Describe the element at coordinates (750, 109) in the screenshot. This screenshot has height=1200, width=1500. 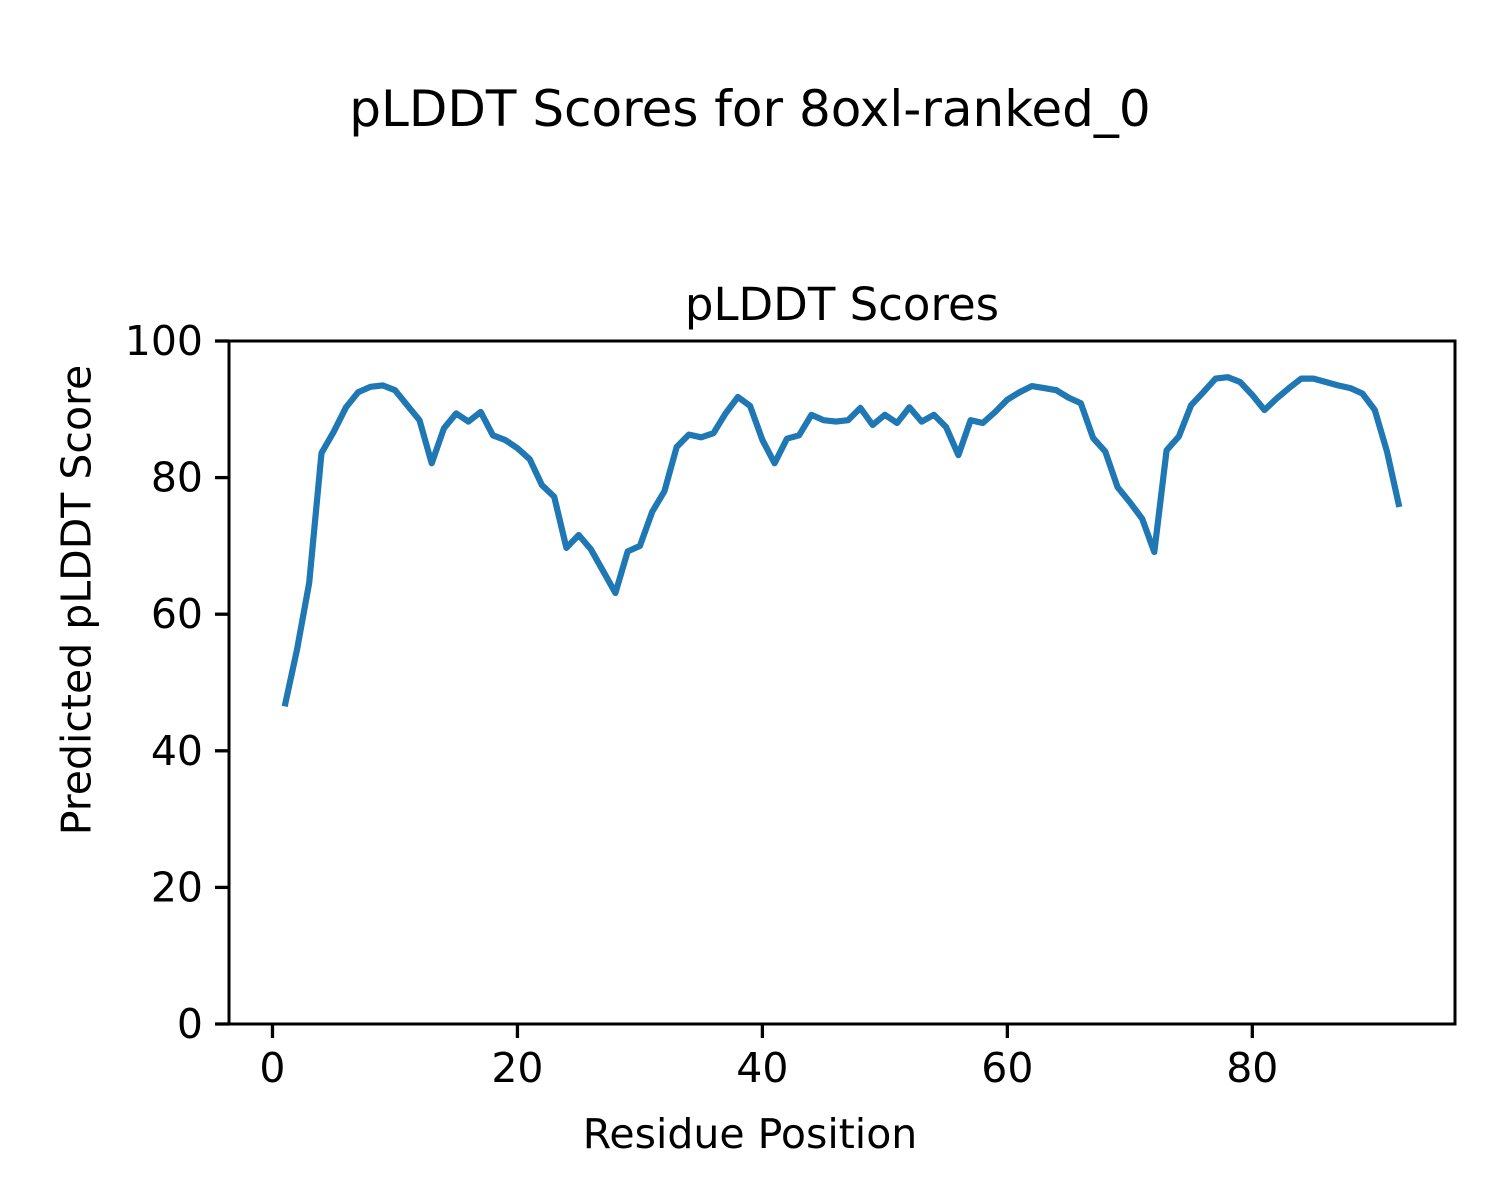
I see `figure-title: pLDDT Scores for 8oxl-ranked_0` at that location.